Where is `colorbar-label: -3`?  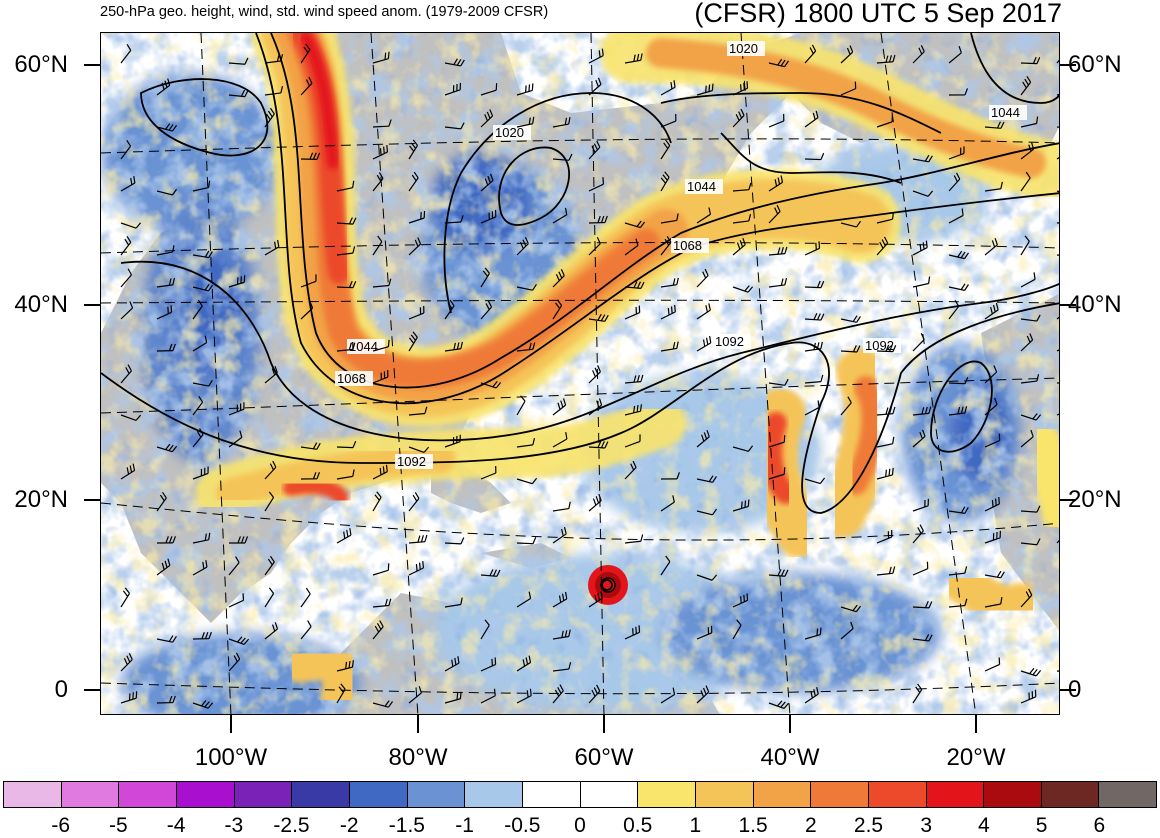
colorbar-label: -3 is located at coordinates (233, 826).